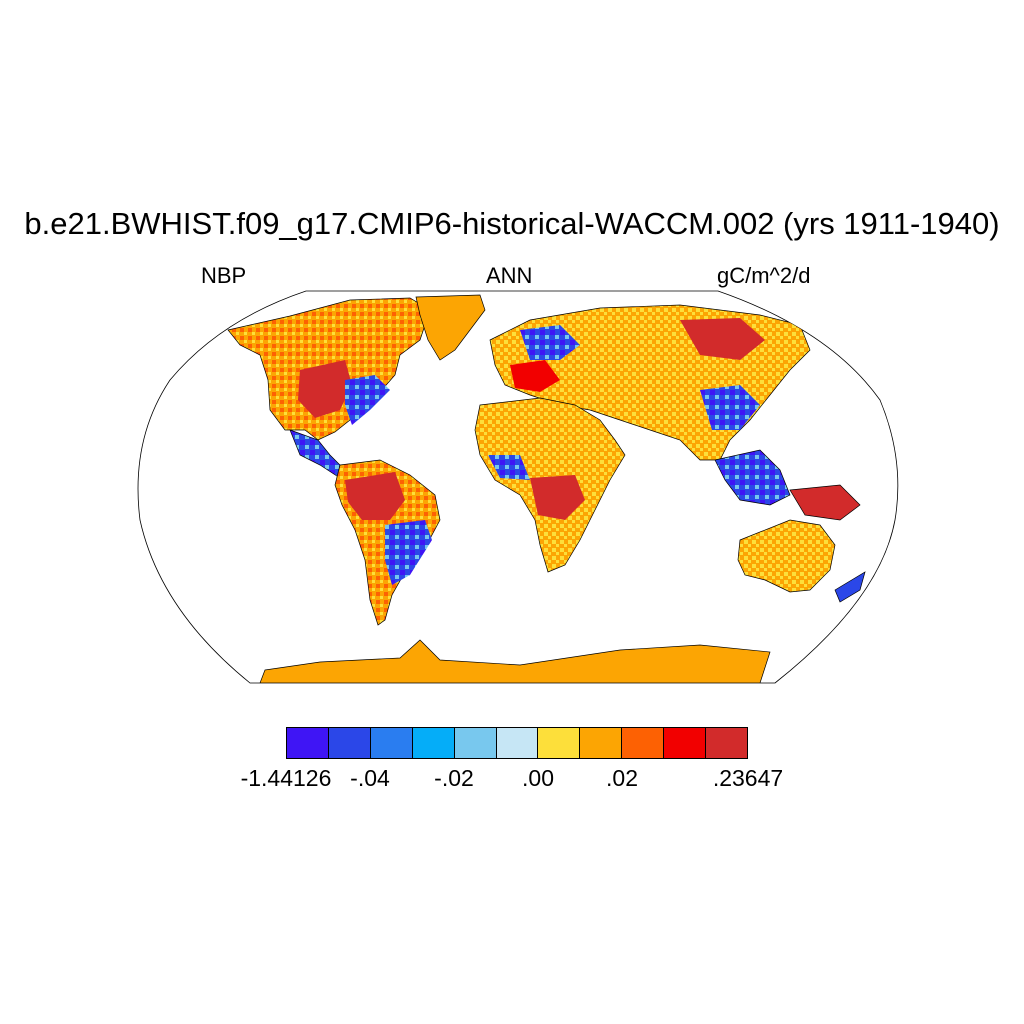  I want to click on region-na-blue, so click(367, 400).